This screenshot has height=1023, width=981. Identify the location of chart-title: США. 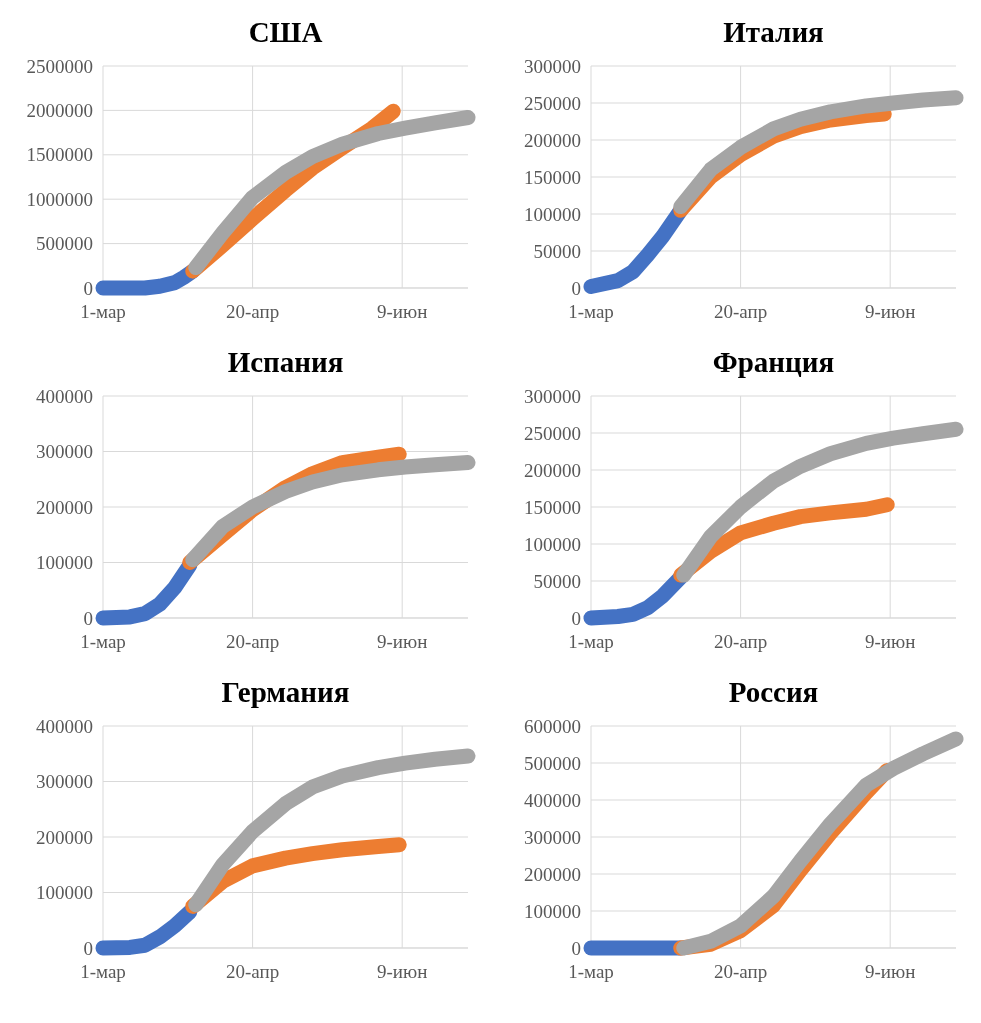
(285, 32).